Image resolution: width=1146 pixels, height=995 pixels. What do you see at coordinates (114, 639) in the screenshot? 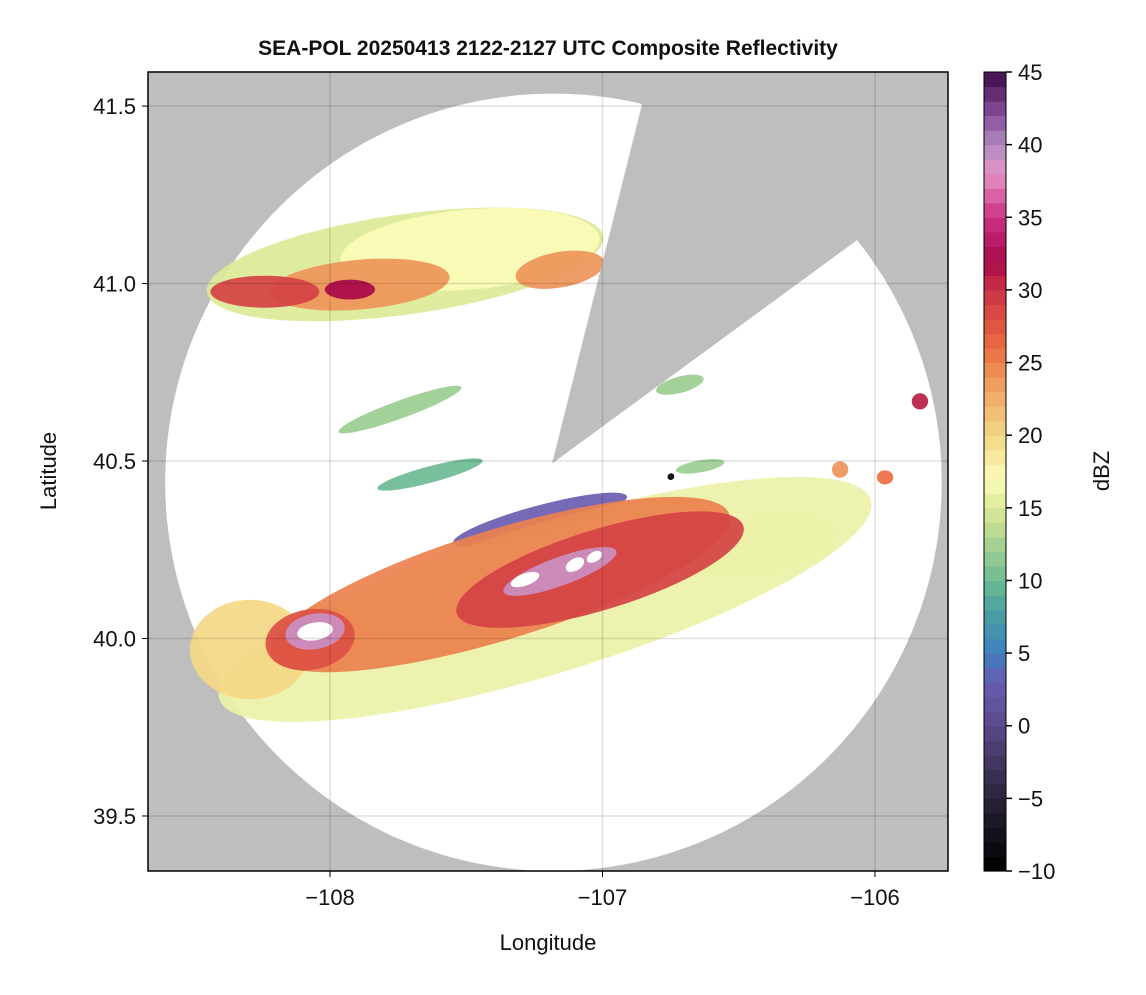
I see `y-tick-label: 40.0` at bounding box center [114, 639].